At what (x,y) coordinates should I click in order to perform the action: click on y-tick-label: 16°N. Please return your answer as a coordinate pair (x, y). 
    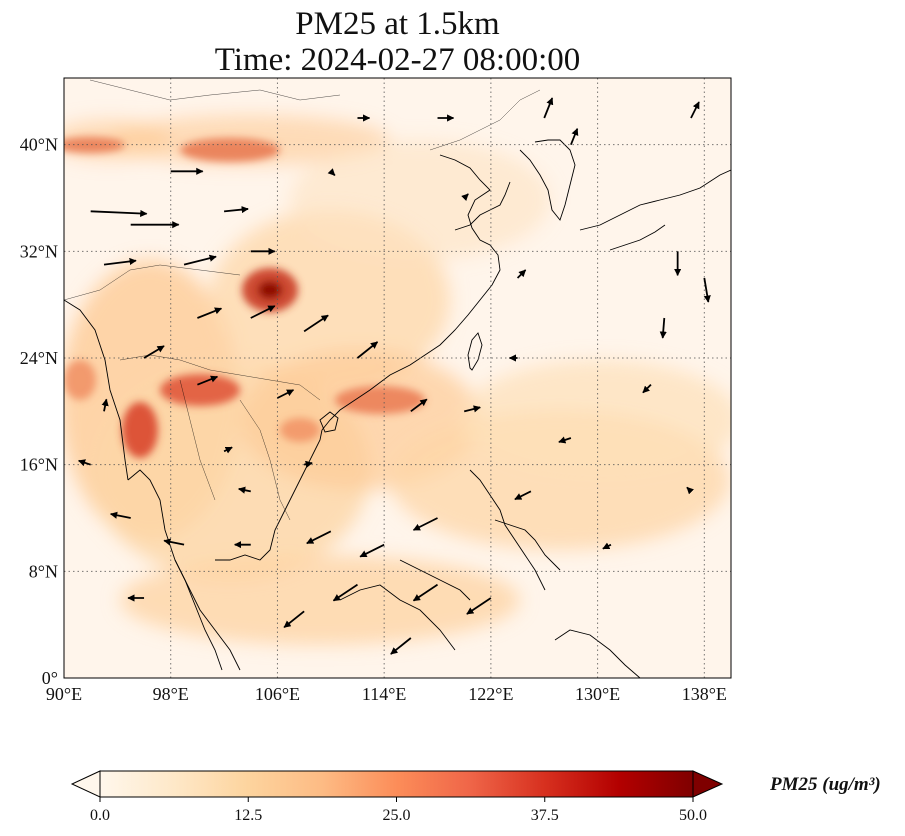
    Looking at the image, I should click on (39, 465).